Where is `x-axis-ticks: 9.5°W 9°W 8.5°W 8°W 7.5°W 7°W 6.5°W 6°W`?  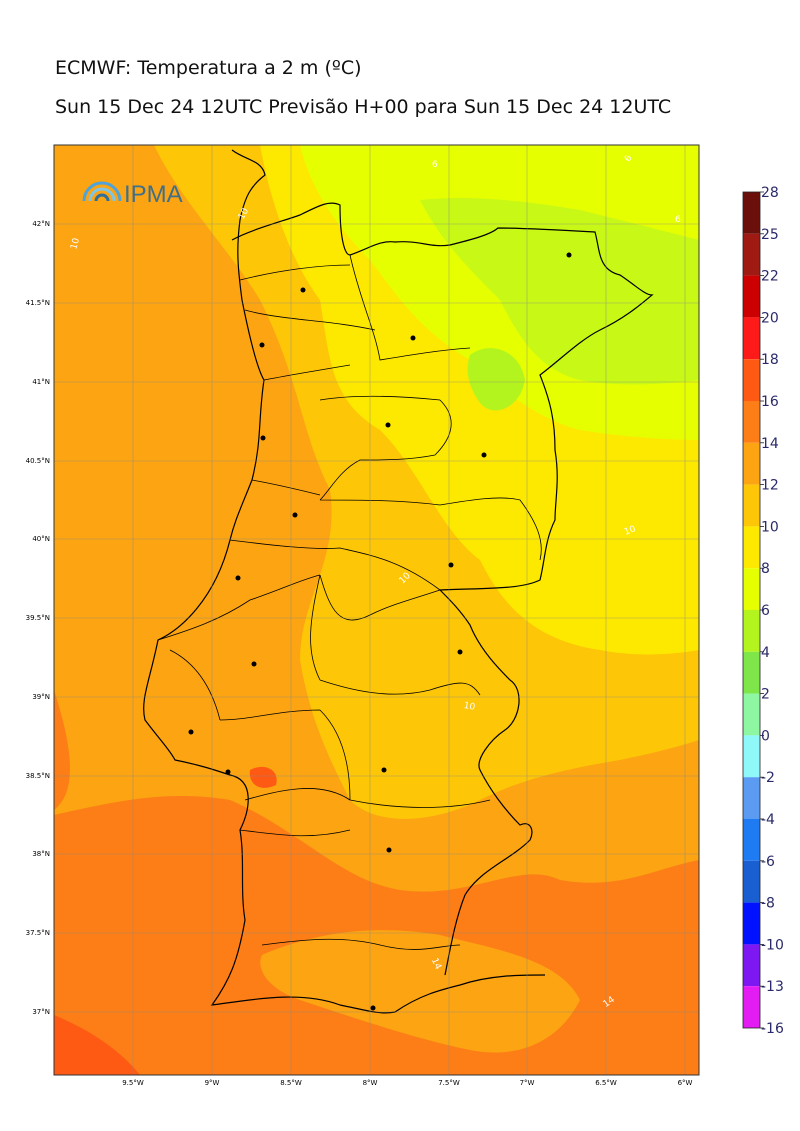
x-axis-ticks: 9.5°W 9°W 8.5°W 8°W 7.5°W 7°W 6.5°W 6°W is located at coordinates (407, 1083).